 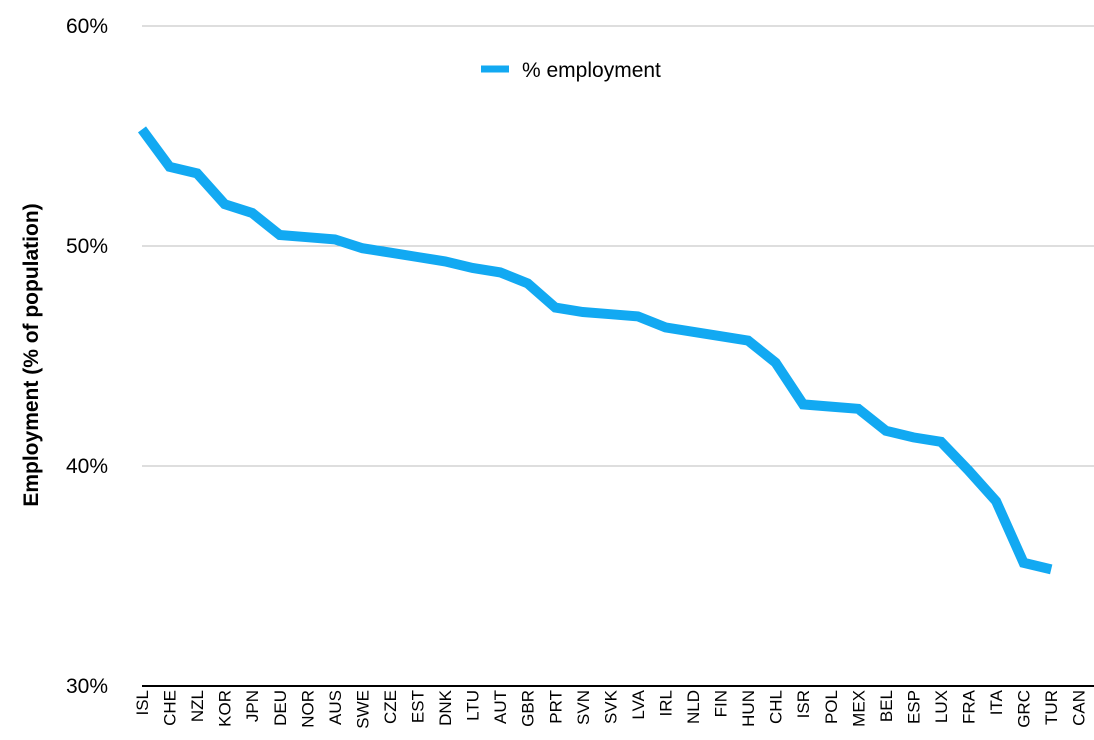 I want to click on legend: % employment, so click(x=571, y=70).